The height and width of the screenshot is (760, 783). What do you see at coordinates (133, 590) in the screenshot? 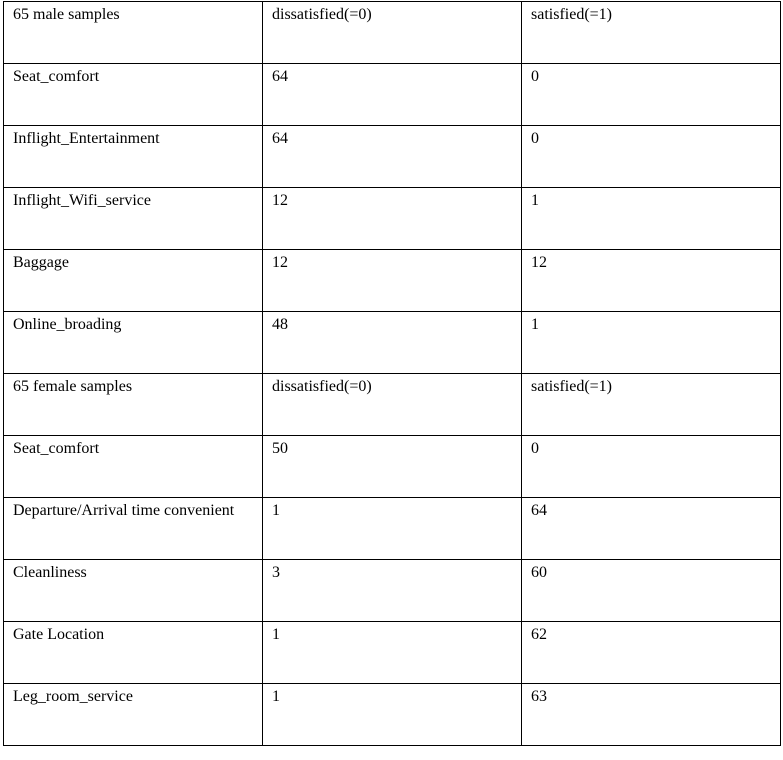
I see `table-cell: Cleanliness` at bounding box center [133, 590].